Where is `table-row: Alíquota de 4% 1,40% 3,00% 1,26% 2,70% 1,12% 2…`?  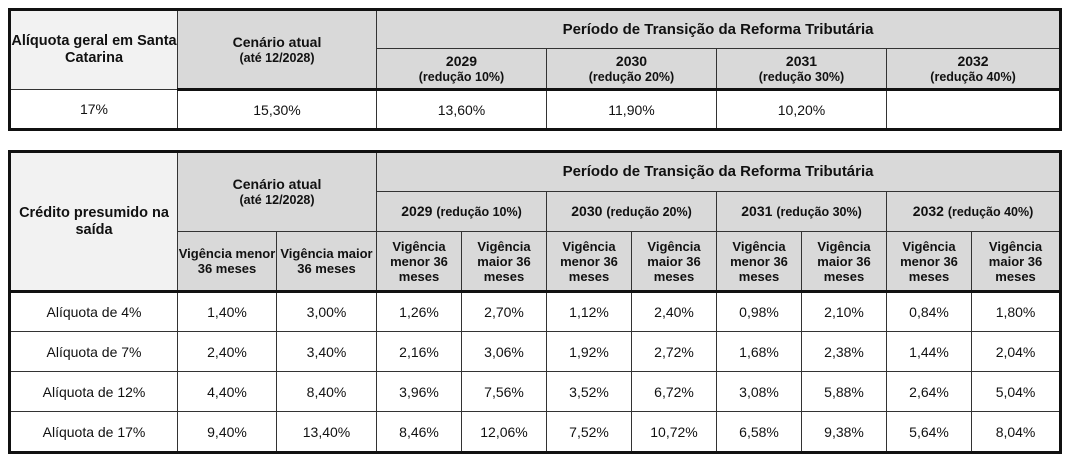 table-row: Alíquota de 4% 1,40% 3,00% 1,26% 2,70% 1,12% 2… is located at coordinates (535, 311).